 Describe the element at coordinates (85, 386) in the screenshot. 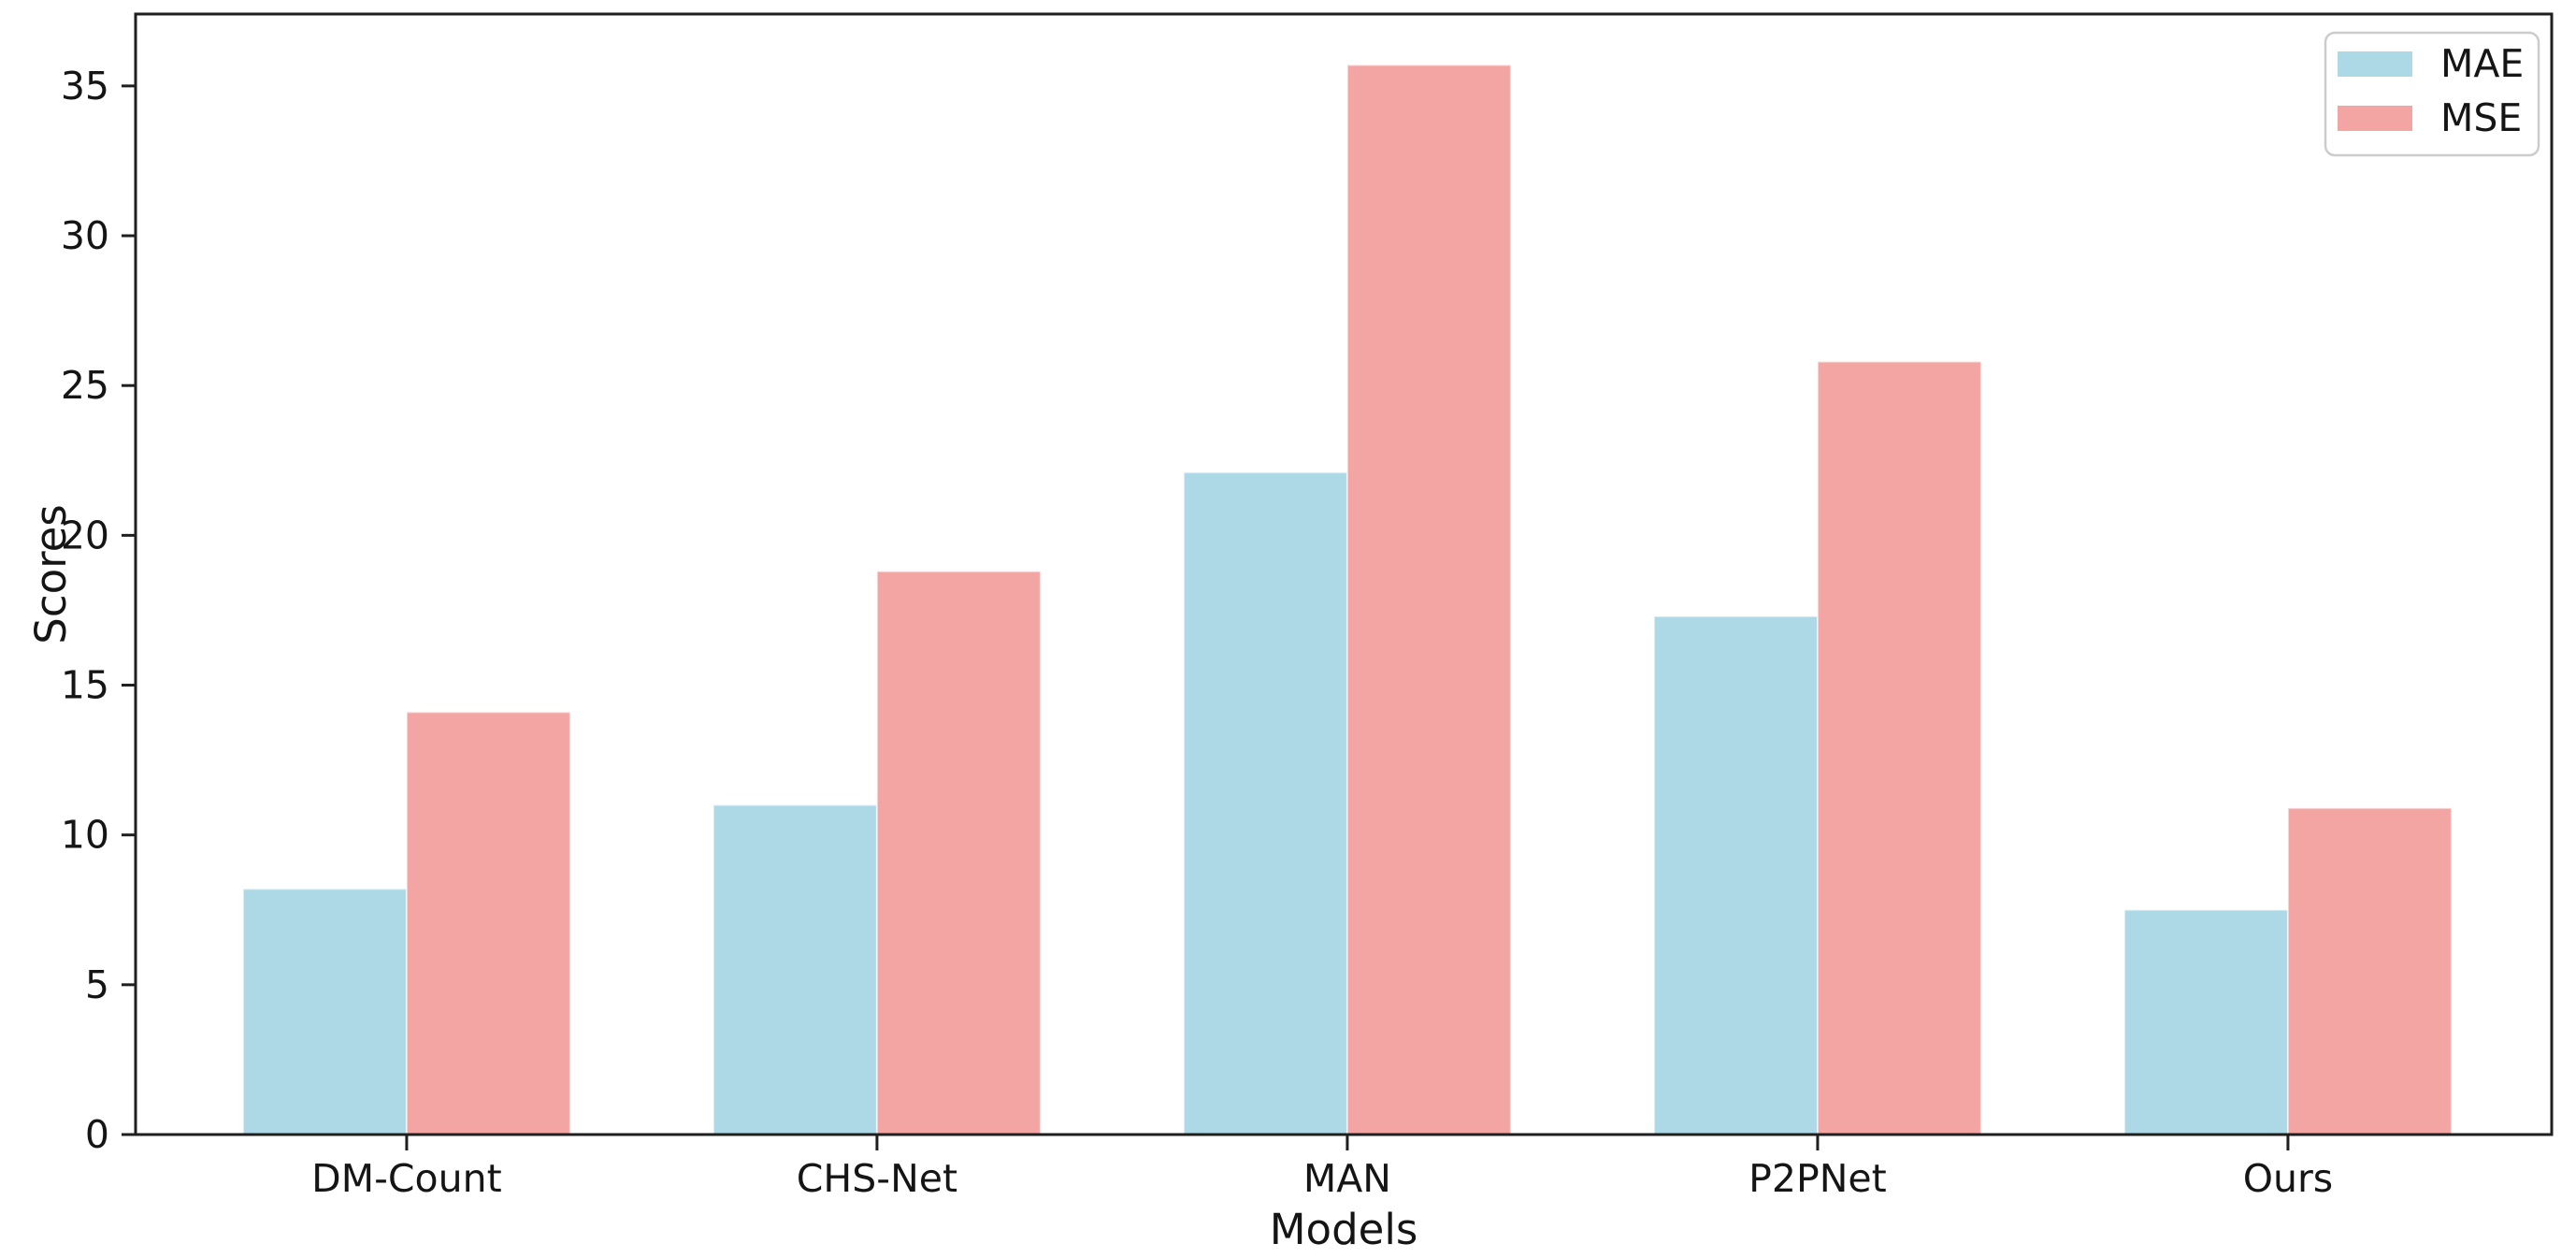

I see `y-tick-label-25: 25` at that location.